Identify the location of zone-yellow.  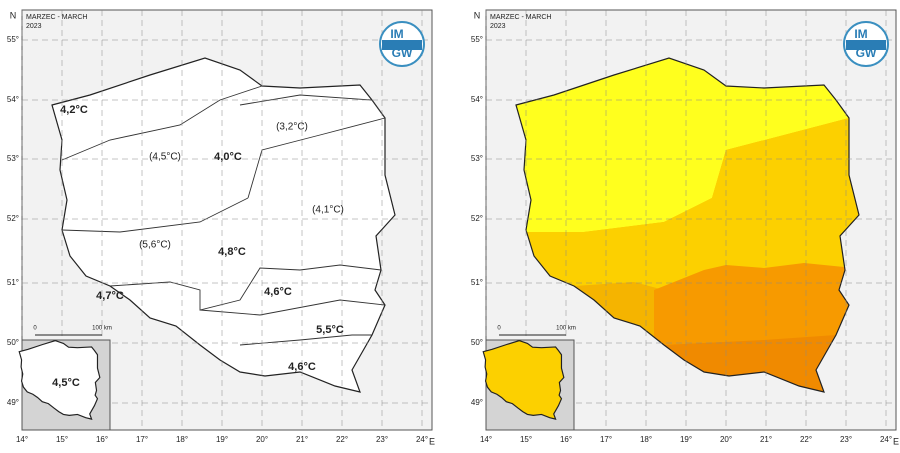
(687, 145).